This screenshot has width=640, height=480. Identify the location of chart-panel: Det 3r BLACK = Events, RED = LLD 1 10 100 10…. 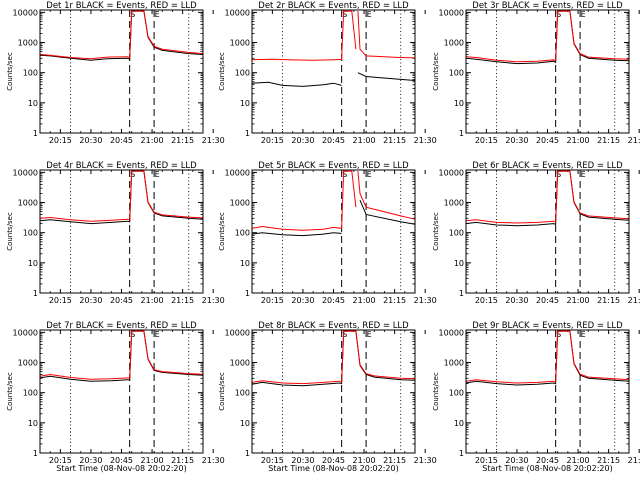
(536, 73).